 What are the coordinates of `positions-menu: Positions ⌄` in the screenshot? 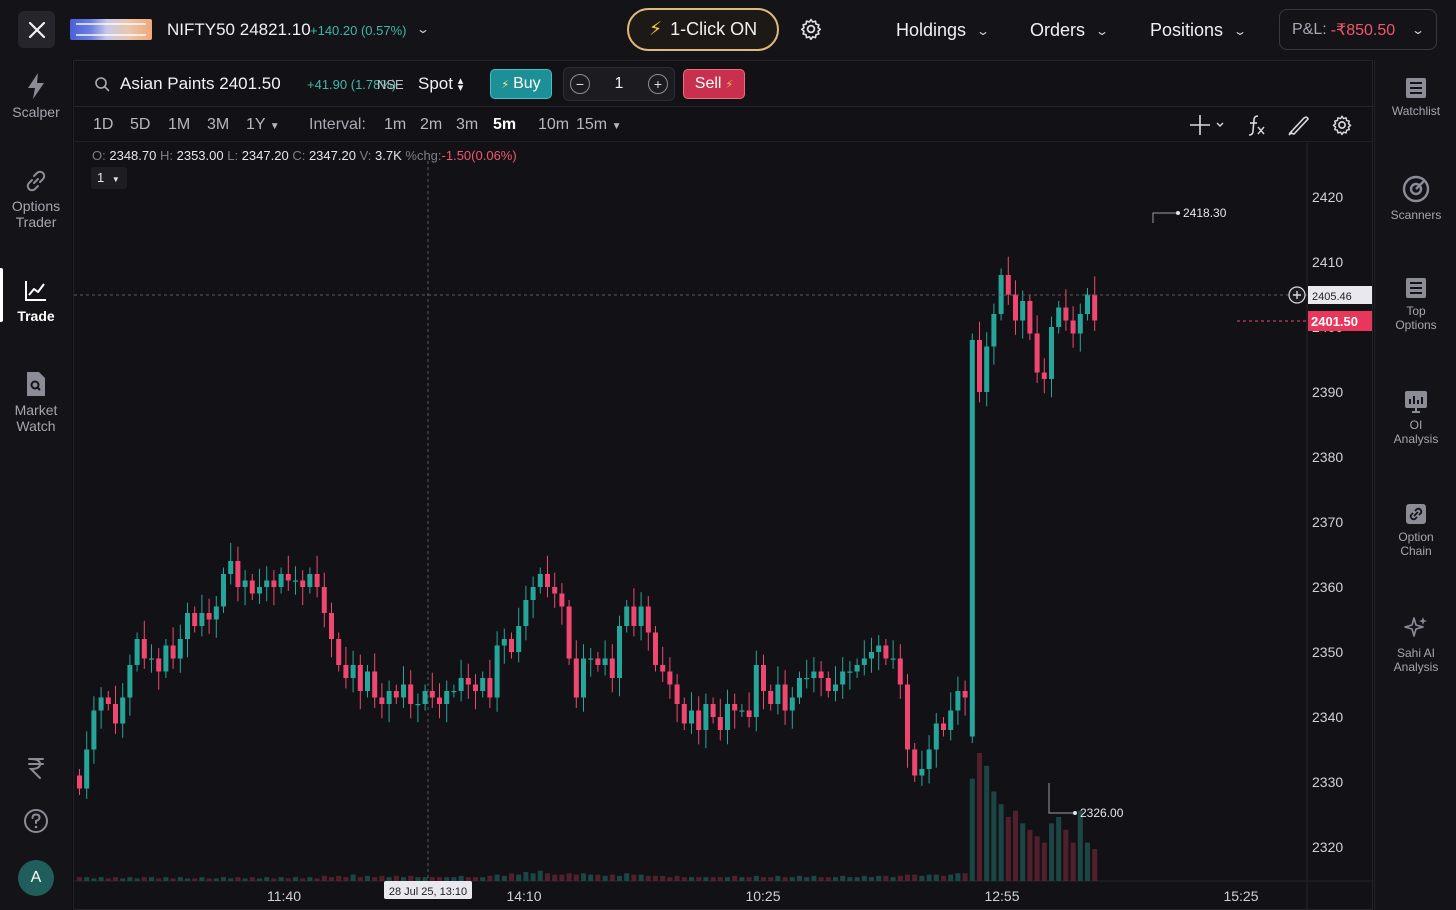 It's located at (1198, 30).